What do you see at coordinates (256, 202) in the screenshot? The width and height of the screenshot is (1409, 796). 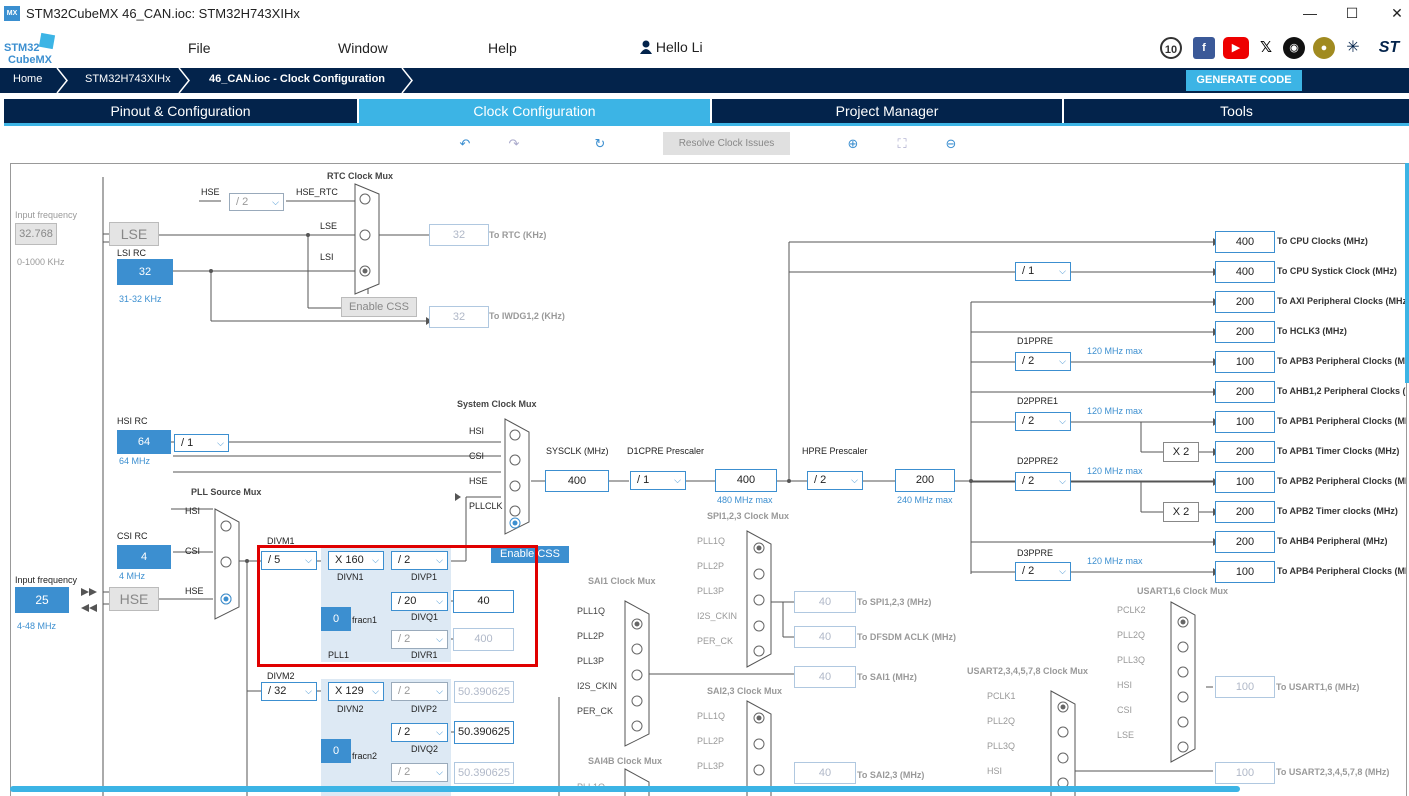 I see `rtc-hse-divider: / 2 ⌵` at bounding box center [256, 202].